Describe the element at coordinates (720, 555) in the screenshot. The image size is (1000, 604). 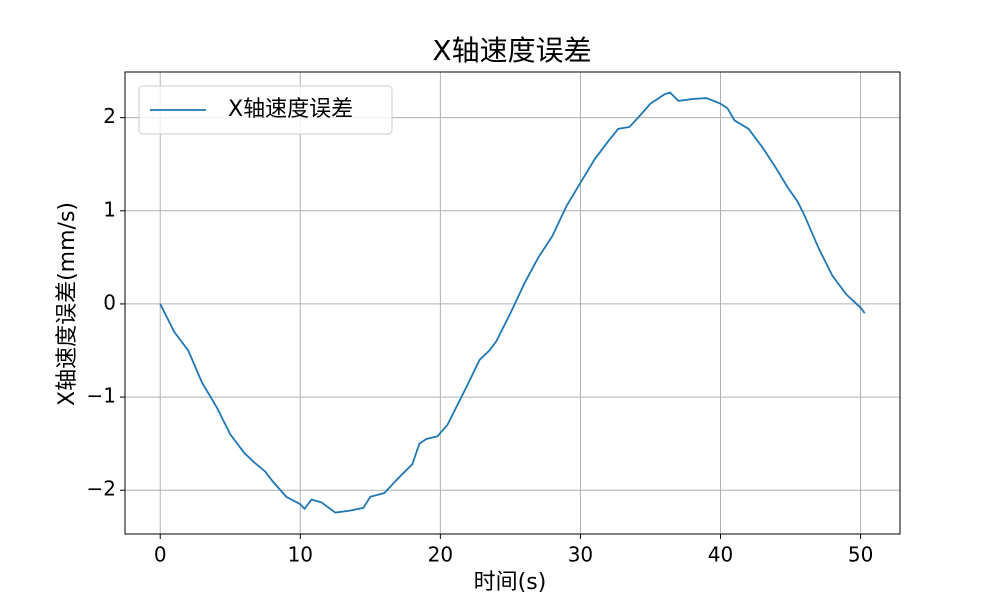
I see `x-tick-label: 40` at that location.